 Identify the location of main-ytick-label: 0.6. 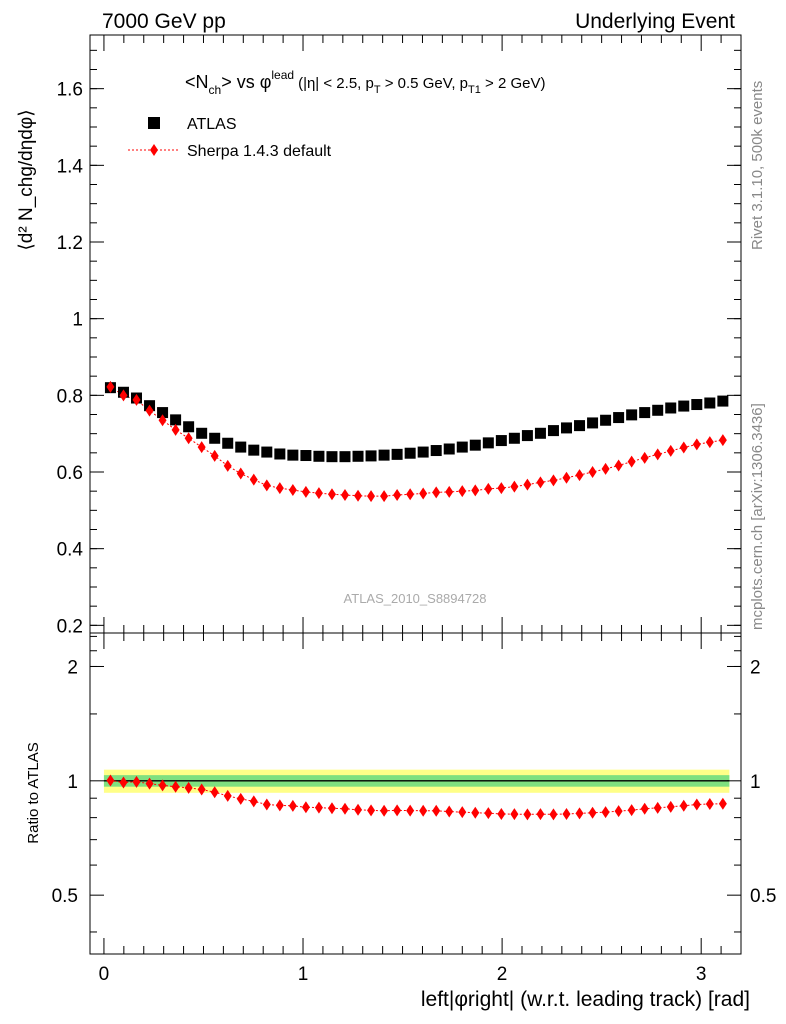
(70, 473).